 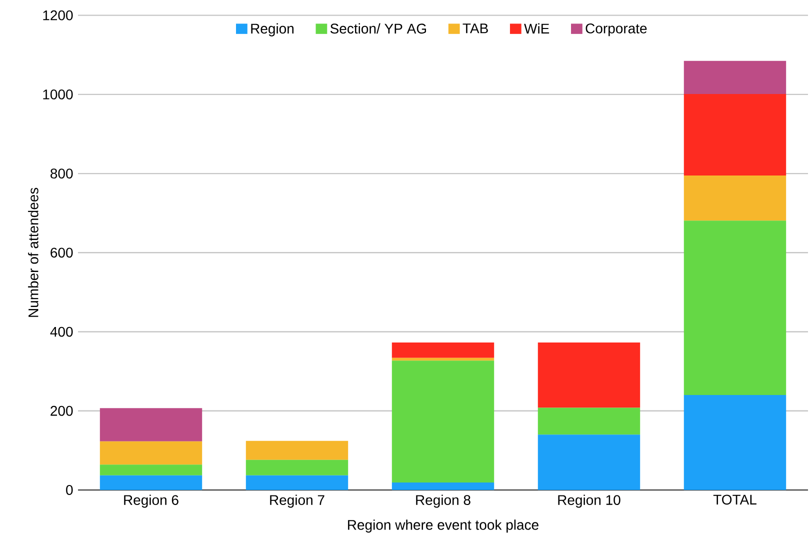 I want to click on x-tick-label: Region 8, so click(x=443, y=501).